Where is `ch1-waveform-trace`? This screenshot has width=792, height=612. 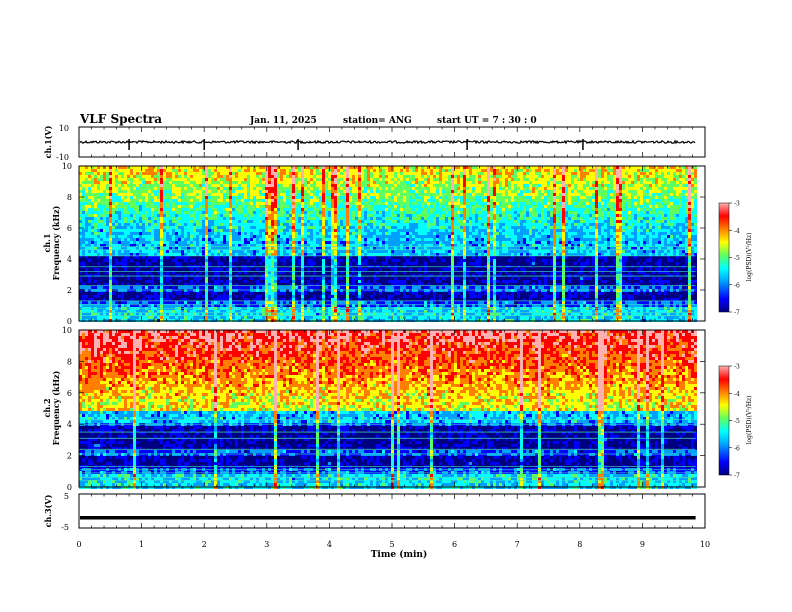
ch1-waveform-trace is located at coordinates (387, 142).